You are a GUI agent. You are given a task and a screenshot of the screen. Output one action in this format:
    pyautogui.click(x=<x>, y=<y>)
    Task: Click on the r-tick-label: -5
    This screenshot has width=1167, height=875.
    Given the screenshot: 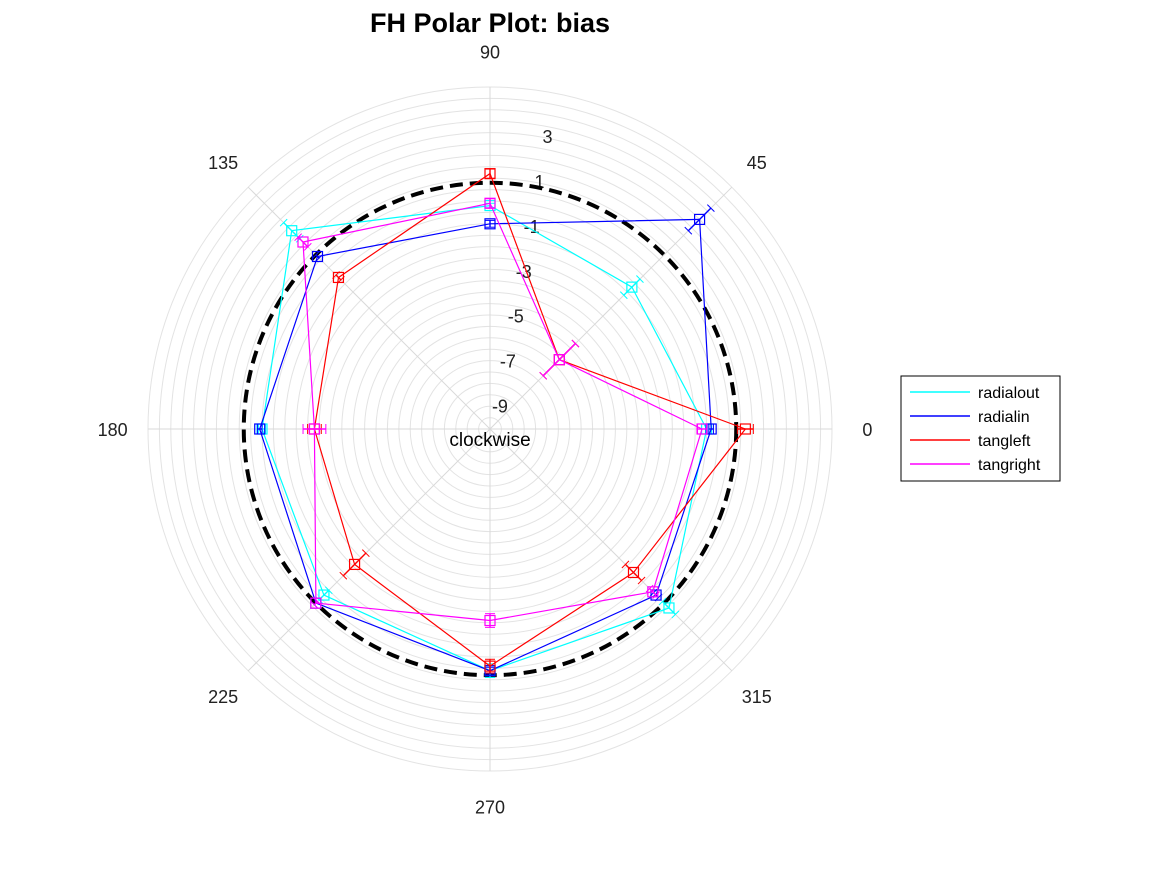 What is the action you would take?
    pyautogui.click(x=516, y=317)
    